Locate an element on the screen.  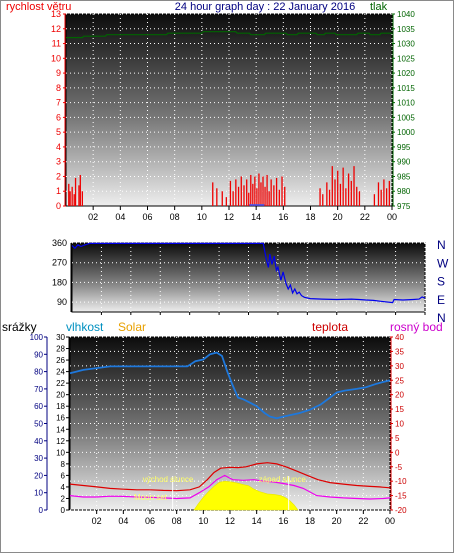
solar-tick-label: 18 is located at coordinates (60, 406).